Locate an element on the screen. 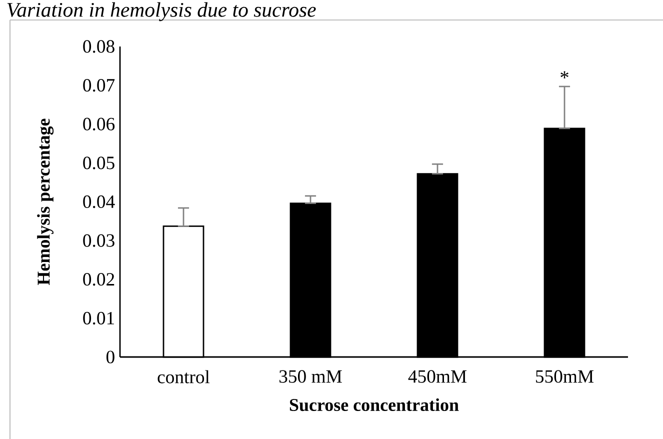  y-tick-label: 0.06 is located at coordinates (99, 124).